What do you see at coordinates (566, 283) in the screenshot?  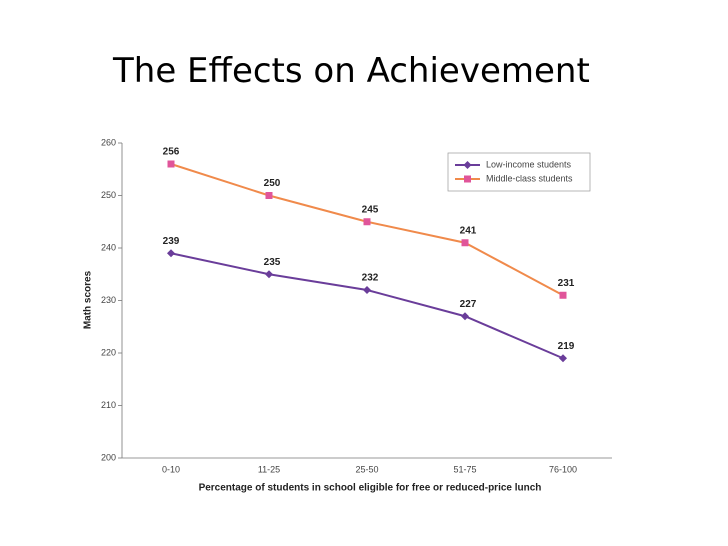 I see `data-label: 231` at bounding box center [566, 283].